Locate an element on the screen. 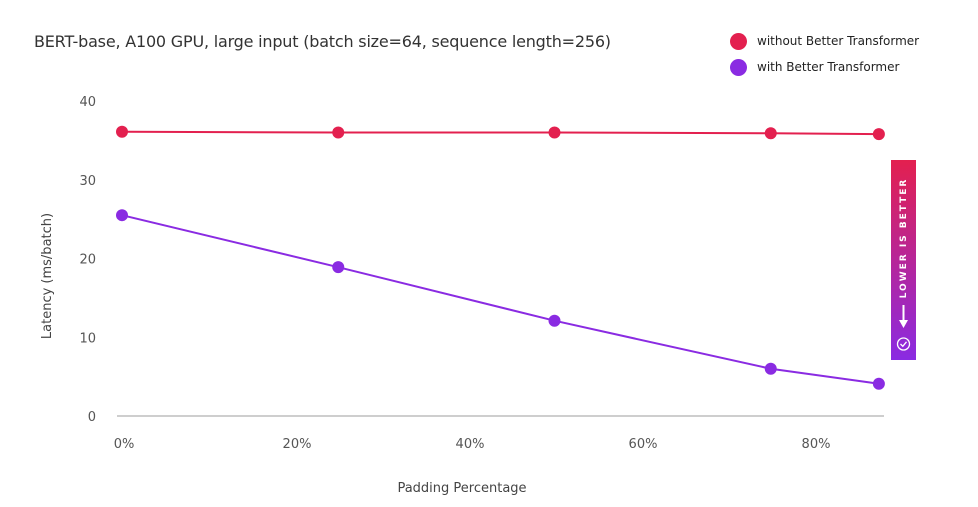 This screenshot has height=507, width=978. legend-item-with-bt: with Better Transformer is located at coordinates (824, 67).